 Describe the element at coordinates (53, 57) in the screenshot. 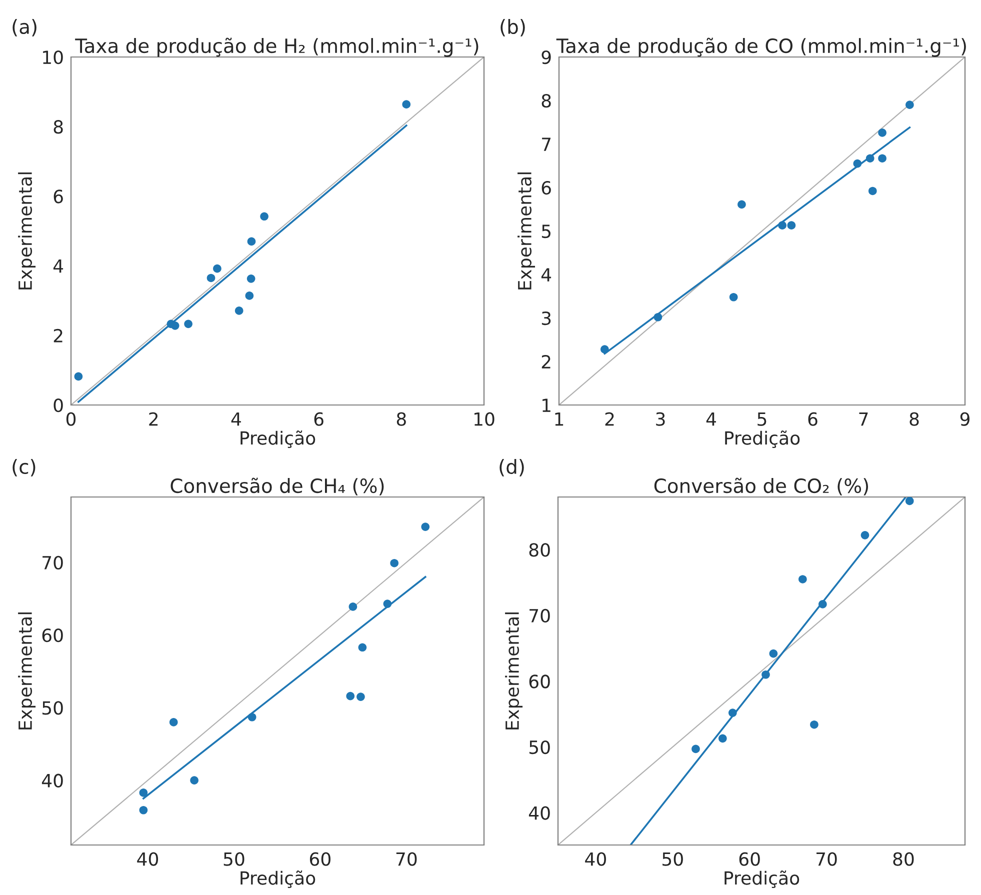

I see `y-tick-label: 10` at that location.